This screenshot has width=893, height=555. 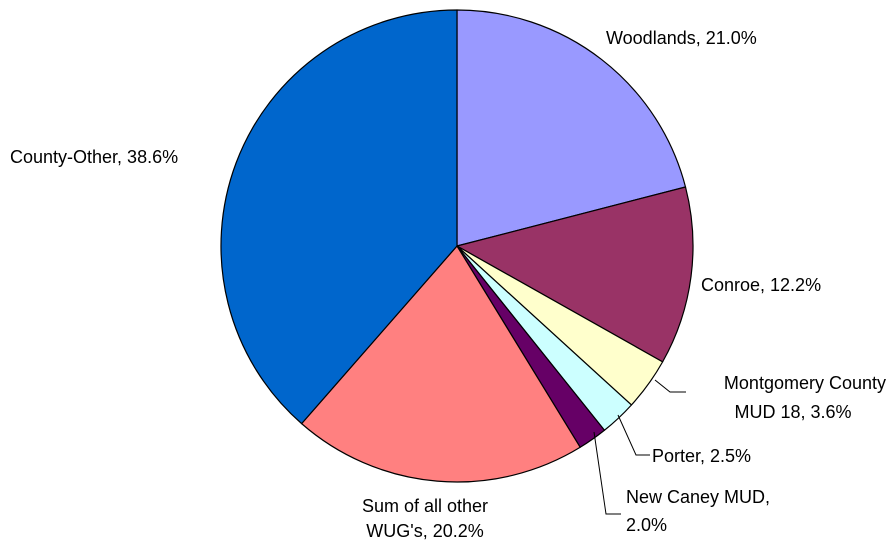 What do you see at coordinates (607, 473) in the screenshot?
I see `leader-line-new-caney-mud` at bounding box center [607, 473].